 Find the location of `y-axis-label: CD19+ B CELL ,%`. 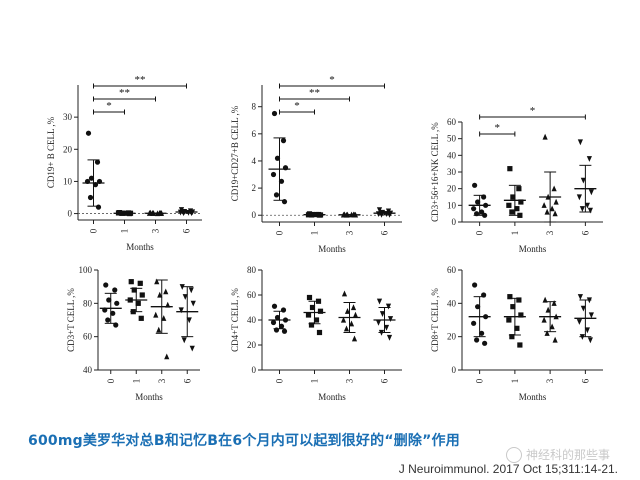

y-axis-label: CD19+ B CELL ,% is located at coordinates (51, 152).